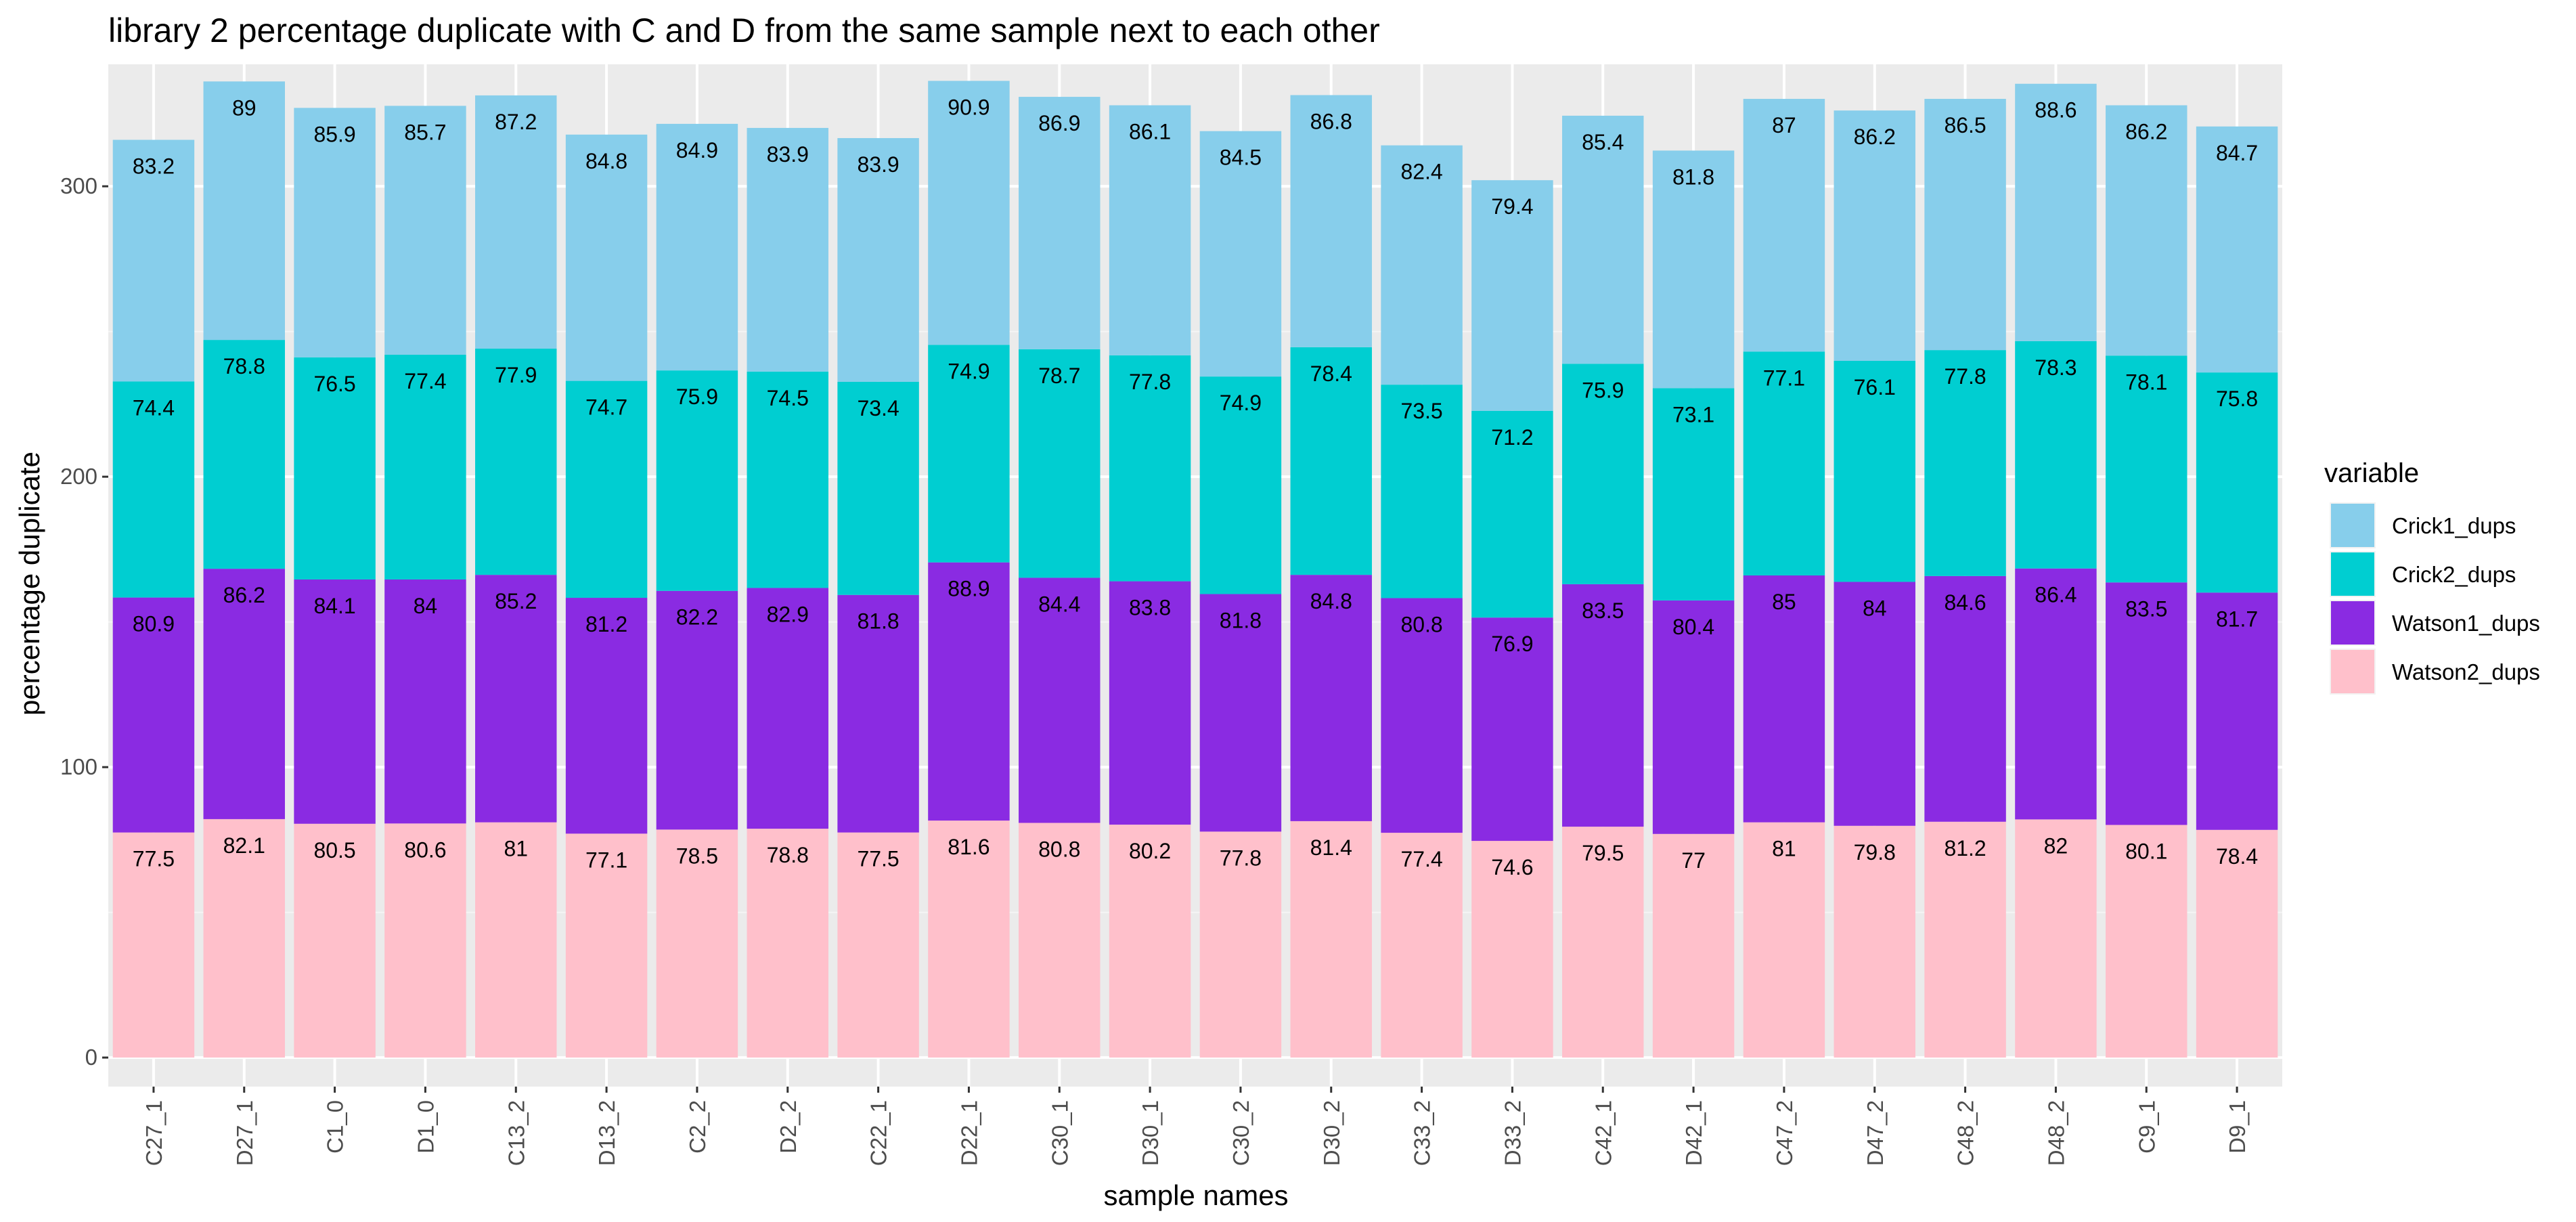 The width and height of the screenshot is (2576, 1222). Describe the element at coordinates (154, 167) in the screenshot. I see `data-label: 83.2` at that location.